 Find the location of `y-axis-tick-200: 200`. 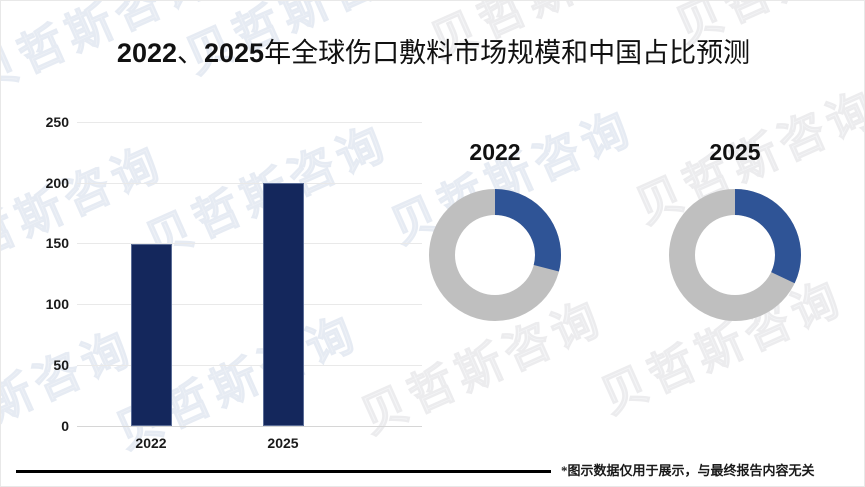

y-axis-tick-200: 200 is located at coordinates (57, 183).